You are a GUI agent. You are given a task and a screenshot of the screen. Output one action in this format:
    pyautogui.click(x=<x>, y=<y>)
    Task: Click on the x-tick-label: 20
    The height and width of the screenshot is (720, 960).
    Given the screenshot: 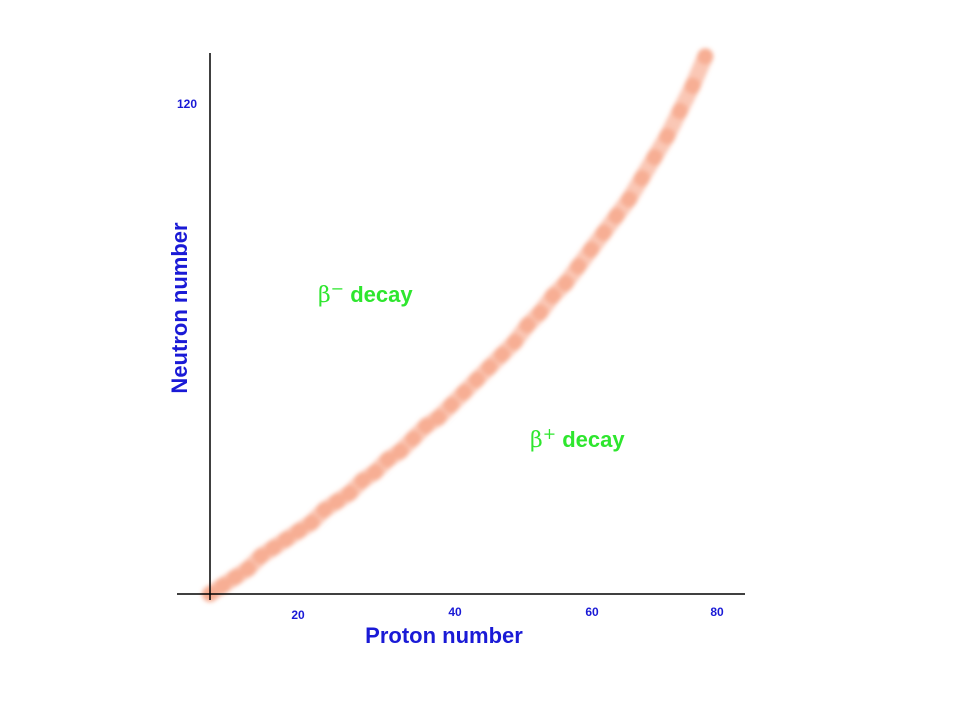 What is the action you would take?
    pyautogui.click(x=298, y=615)
    